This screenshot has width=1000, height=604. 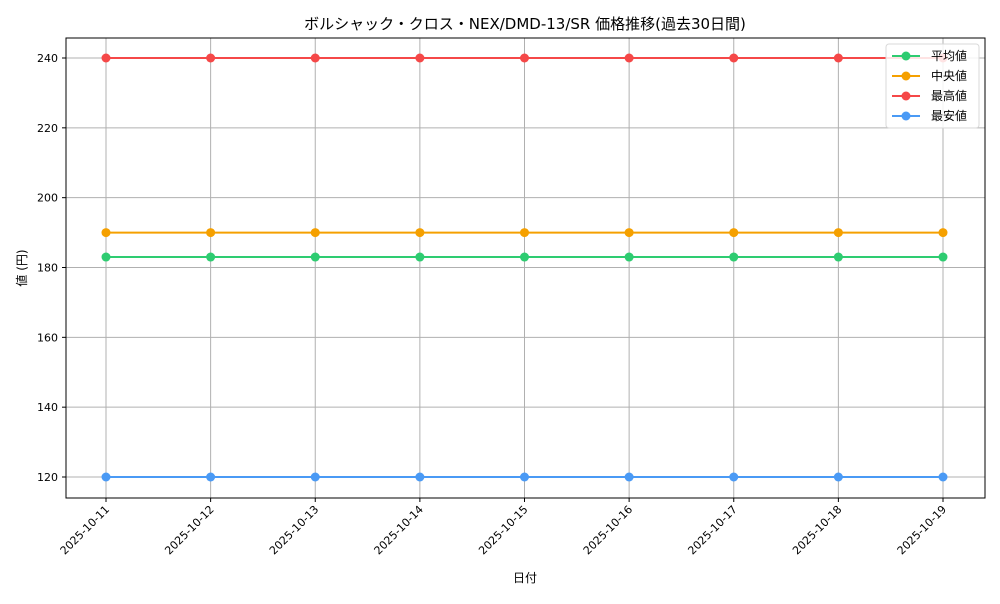 What do you see at coordinates (525, 578) in the screenshot?
I see `x-axis-label: 日付` at bounding box center [525, 578].